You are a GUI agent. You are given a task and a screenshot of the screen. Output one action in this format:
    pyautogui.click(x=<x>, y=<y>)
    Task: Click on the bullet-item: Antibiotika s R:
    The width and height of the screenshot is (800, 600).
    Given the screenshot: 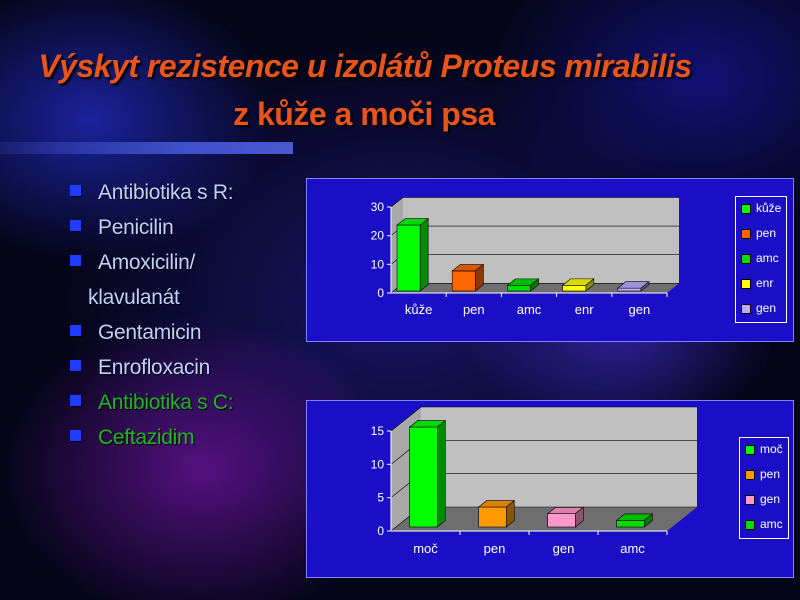 What is the action you would take?
    pyautogui.click(x=151, y=195)
    